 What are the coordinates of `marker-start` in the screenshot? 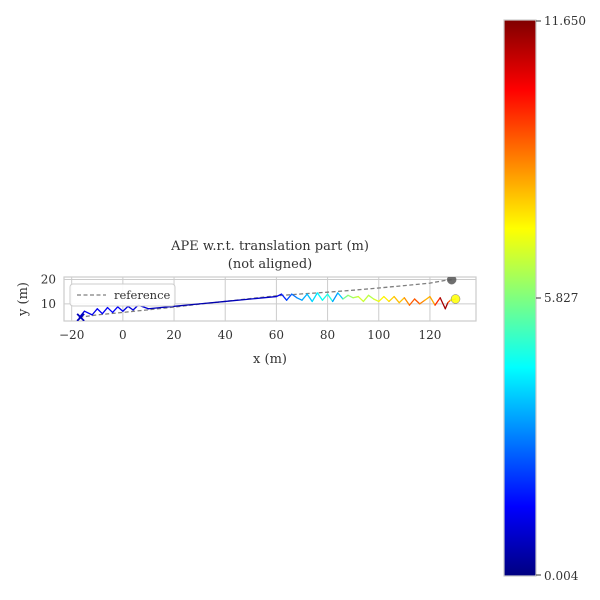 It's located at (80, 317).